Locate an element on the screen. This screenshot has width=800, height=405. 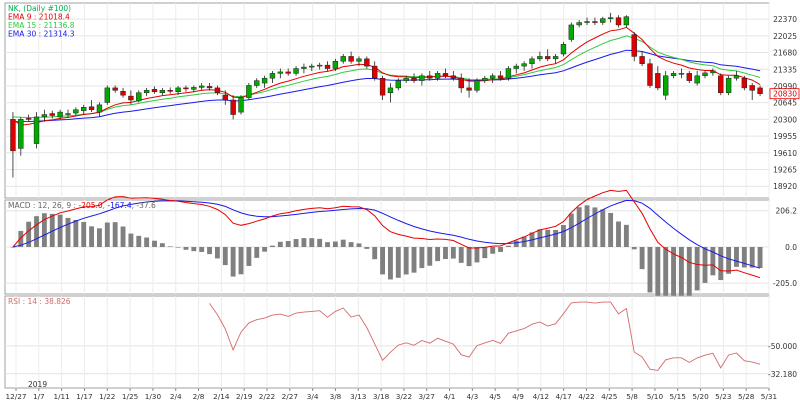
macd-legend-part: -167.4 is located at coordinates (119, 205).